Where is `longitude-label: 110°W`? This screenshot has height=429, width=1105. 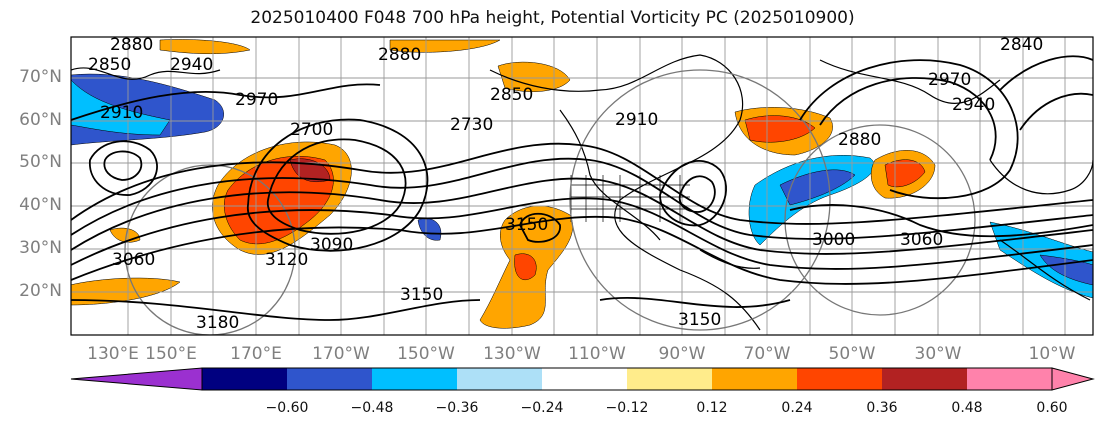 longitude-label: 110°W is located at coordinates (597, 354).